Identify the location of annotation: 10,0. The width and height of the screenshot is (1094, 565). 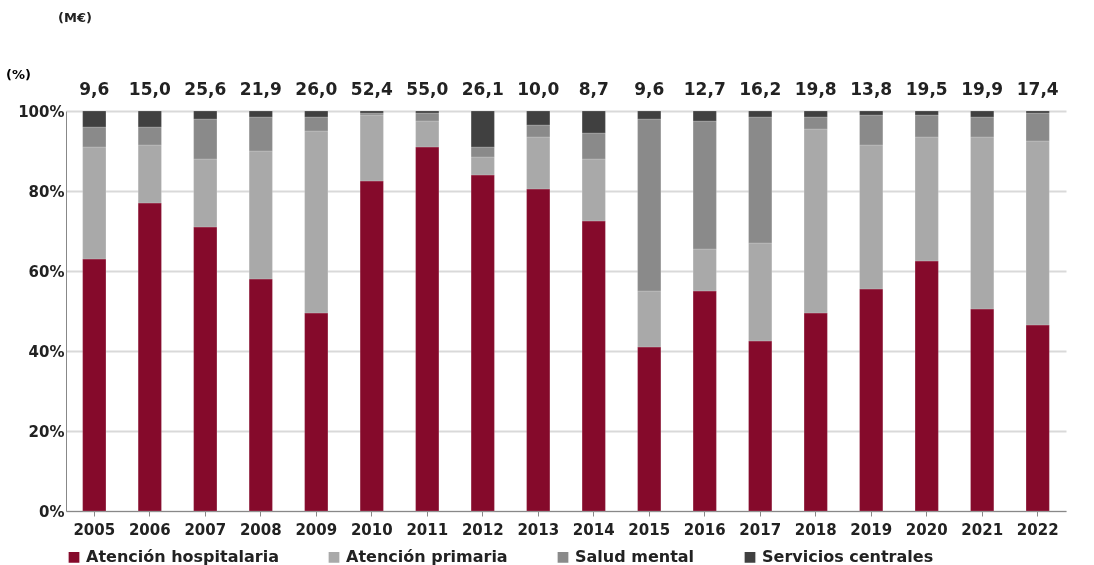
(538, 89).